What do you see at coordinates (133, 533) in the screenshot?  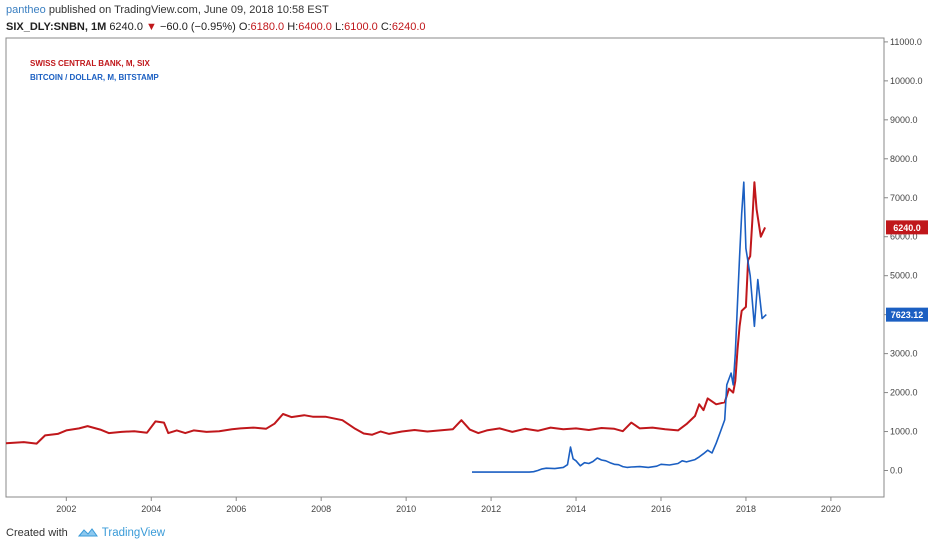 I see `tradingview-brand-link: TradingView` at bounding box center [133, 533].